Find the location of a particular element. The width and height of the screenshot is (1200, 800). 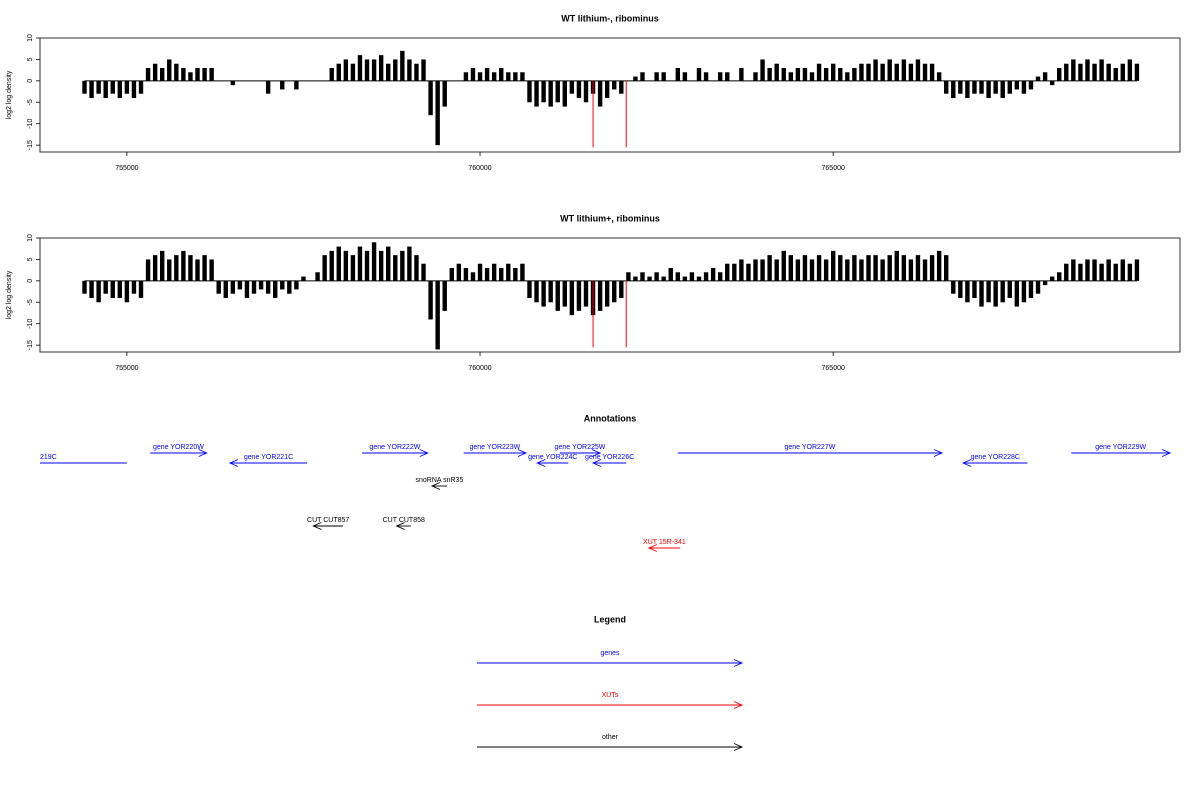

x-tick-label: 765000 is located at coordinates (833, 368).